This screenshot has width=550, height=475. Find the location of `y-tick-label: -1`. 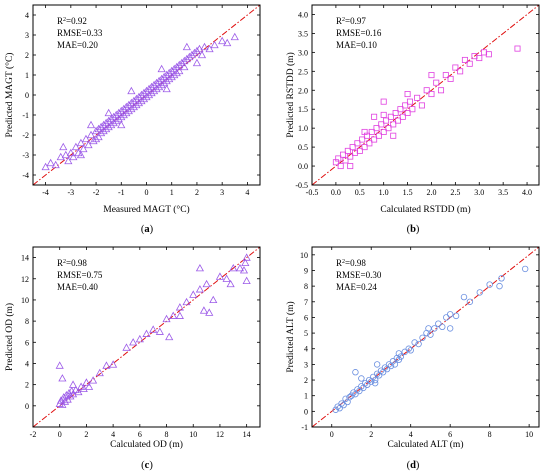

y-tick-label: -1 is located at coordinates (304, 427).